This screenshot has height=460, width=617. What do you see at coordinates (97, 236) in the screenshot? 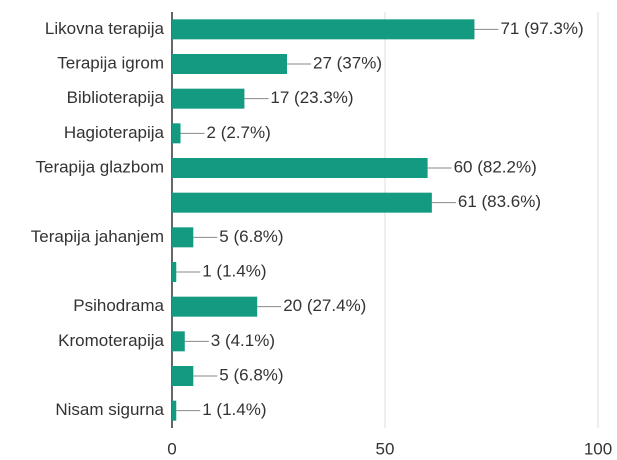
I see `y-tick-label: Terapija jahanjem` at bounding box center [97, 236].